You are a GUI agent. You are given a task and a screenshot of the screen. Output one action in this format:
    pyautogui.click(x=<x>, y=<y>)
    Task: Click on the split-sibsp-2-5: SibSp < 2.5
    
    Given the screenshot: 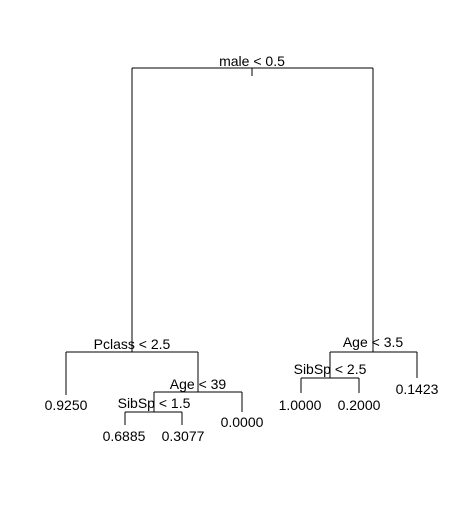 What is the action you would take?
    pyautogui.click(x=330, y=377)
    